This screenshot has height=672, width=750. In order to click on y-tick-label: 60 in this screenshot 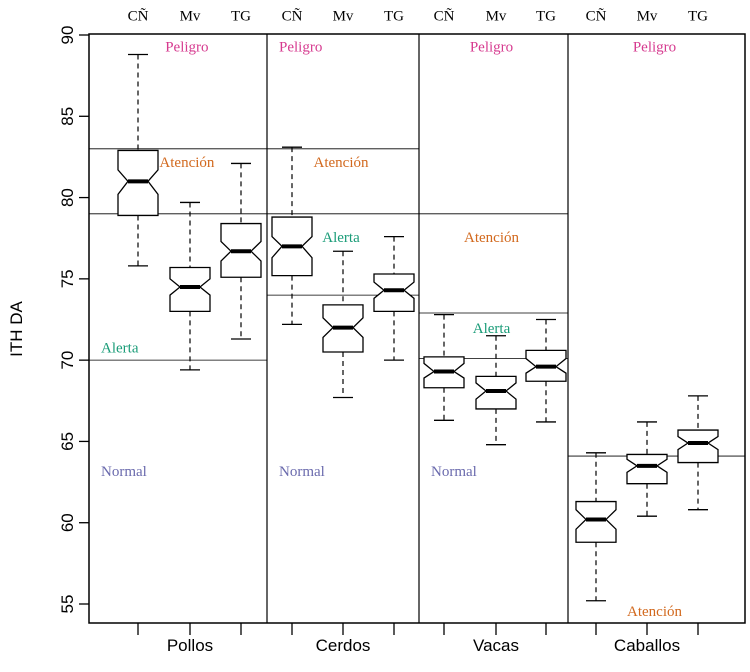, I will do `click(67, 522)`.